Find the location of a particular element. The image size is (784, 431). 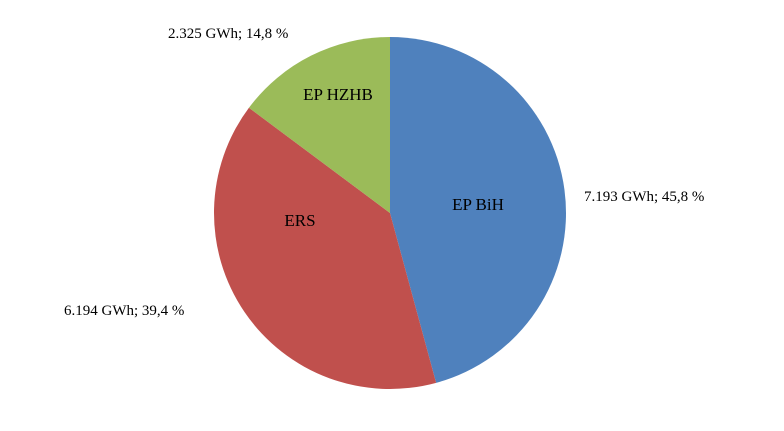

pie-slice-ep-hzhb is located at coordinates (319, 125).